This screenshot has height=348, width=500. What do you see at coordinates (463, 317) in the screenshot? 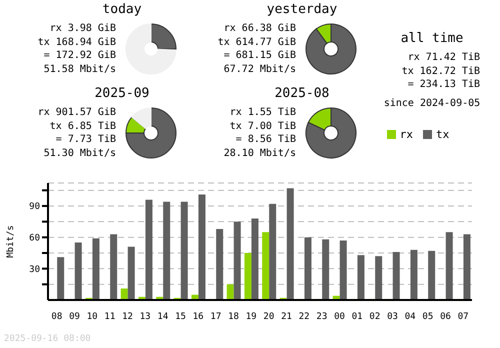
I see `x-tick-label: 07` at bounding box center [463, 317].